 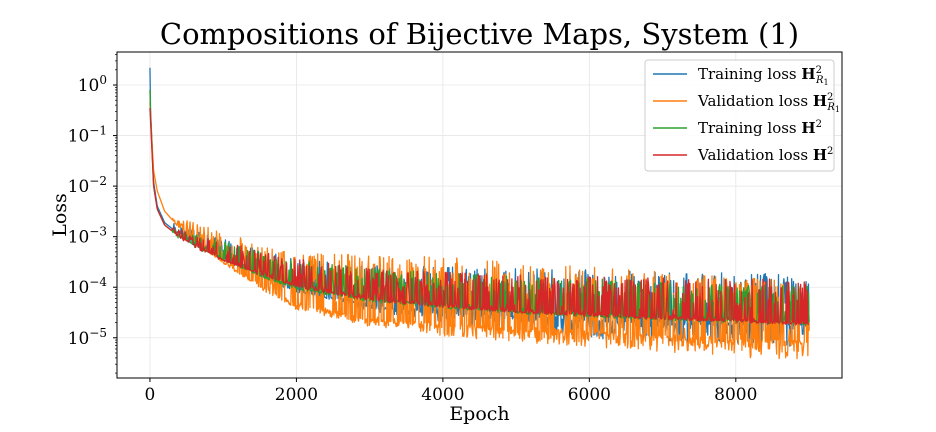 What do you see at coordinates (768, 103) in the screenshot?
I see `legend-entry-2: Validation loss H2 R1` at bounding box center [768, 103].